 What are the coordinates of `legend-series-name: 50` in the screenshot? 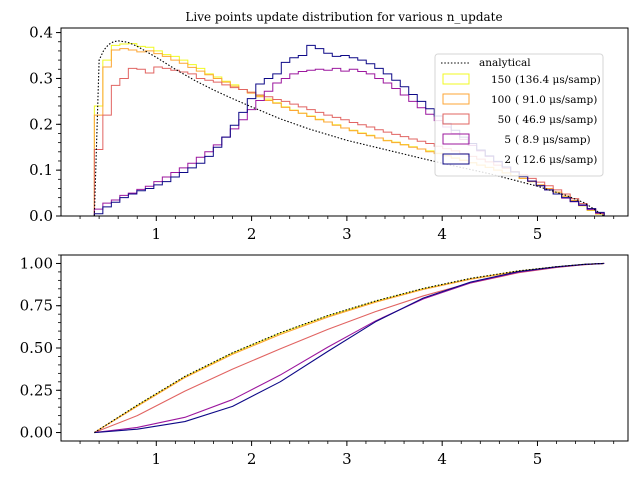 It's located at (504, 120).